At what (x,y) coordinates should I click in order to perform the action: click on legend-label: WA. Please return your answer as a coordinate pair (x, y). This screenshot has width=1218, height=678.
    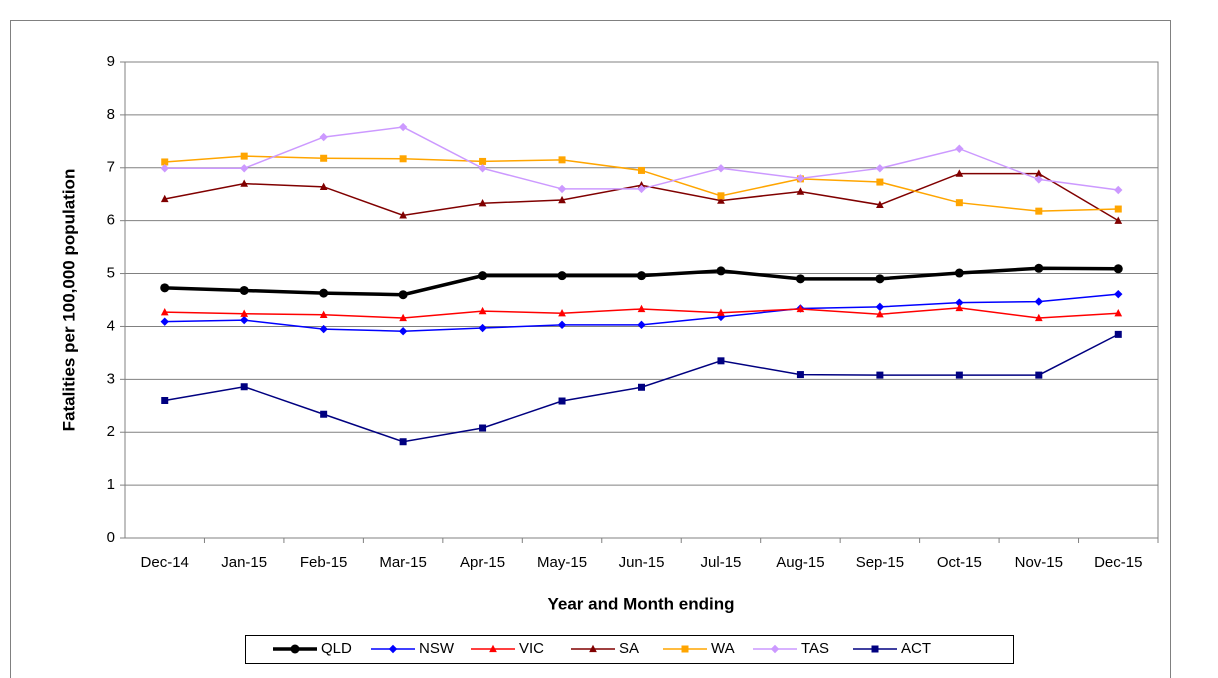
    Looking at the image, I should click on (723, 648).